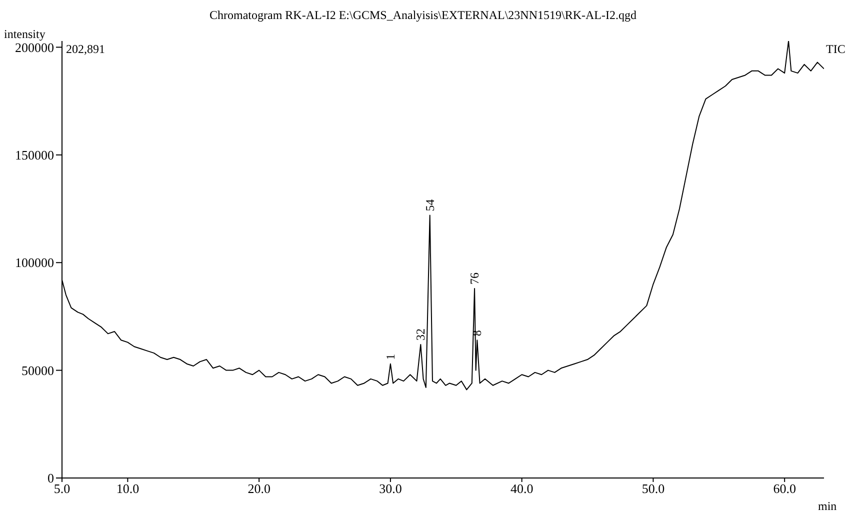 The image size is (846, 516). Describe the element at coordinates (128, 488) in the screenshot. I see `x-tick-label: 10.0` at that location.